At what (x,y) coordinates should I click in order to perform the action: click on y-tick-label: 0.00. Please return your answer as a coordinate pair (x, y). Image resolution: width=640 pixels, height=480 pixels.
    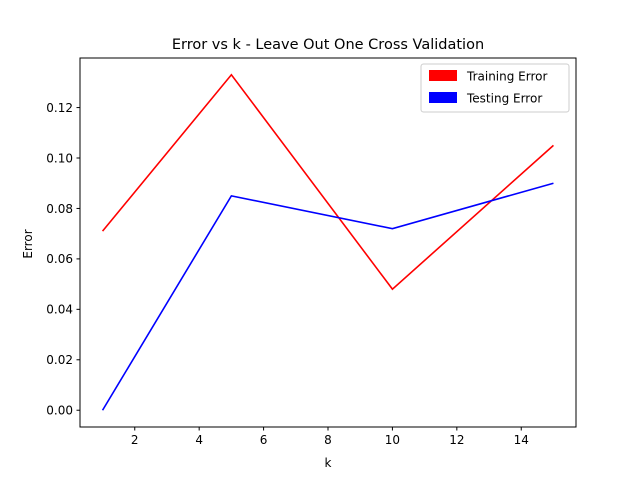
    Looking at the image, I should click on (59, 411).